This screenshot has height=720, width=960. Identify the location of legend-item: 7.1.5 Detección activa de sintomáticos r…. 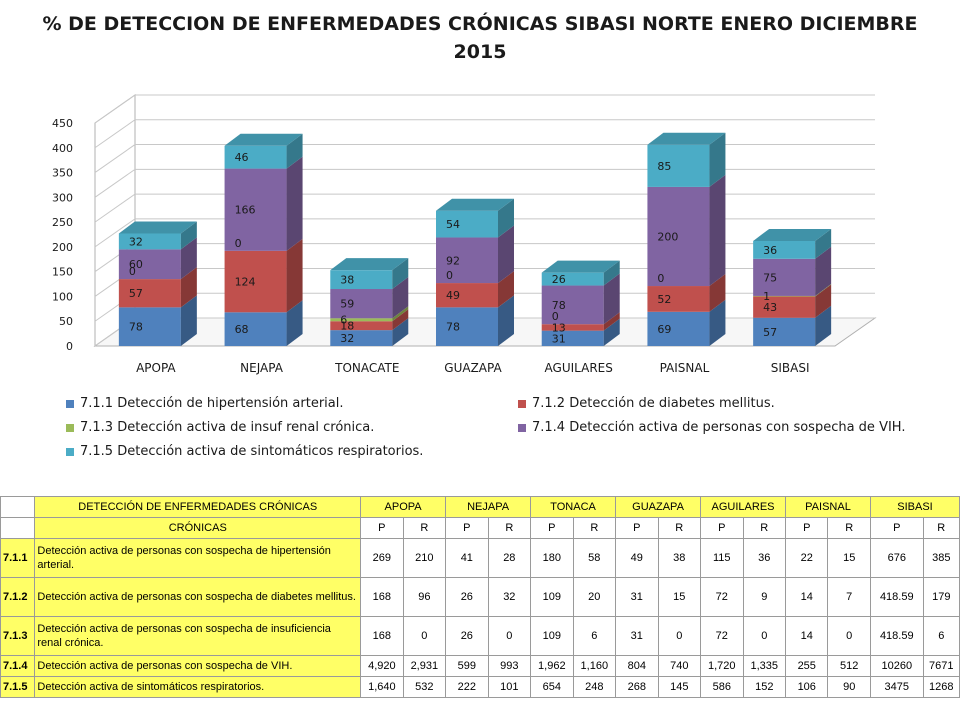
(244, 451).